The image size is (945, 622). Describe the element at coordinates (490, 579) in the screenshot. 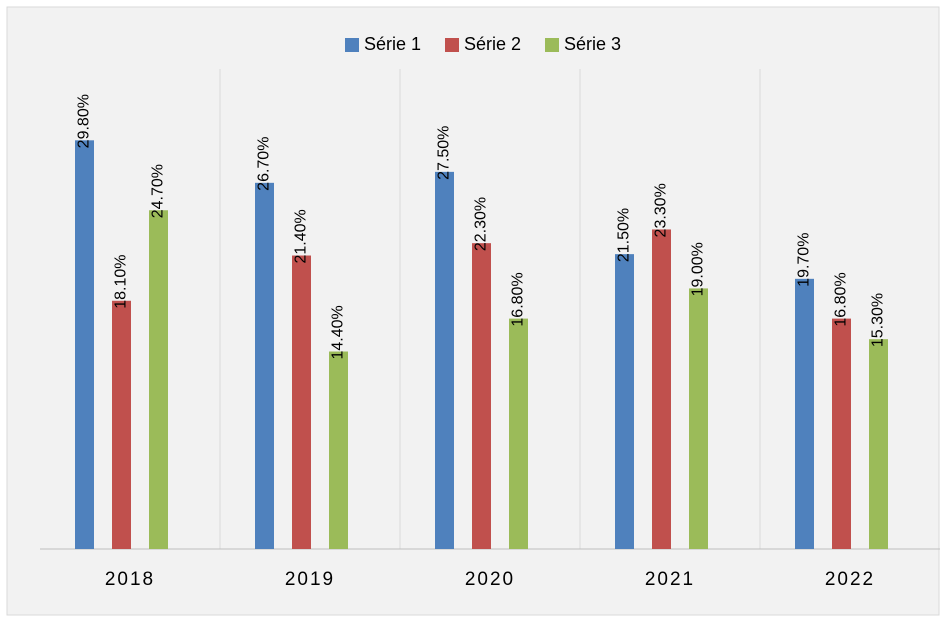

I see `x-tick-label: 2020` at that location.